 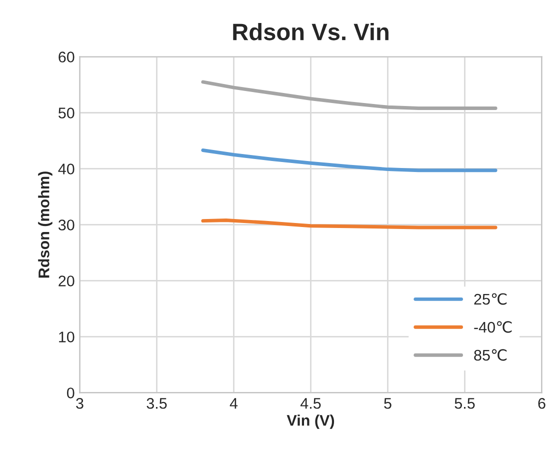 I want to click on y-tick-label: 10, so click(x=66, y=337).